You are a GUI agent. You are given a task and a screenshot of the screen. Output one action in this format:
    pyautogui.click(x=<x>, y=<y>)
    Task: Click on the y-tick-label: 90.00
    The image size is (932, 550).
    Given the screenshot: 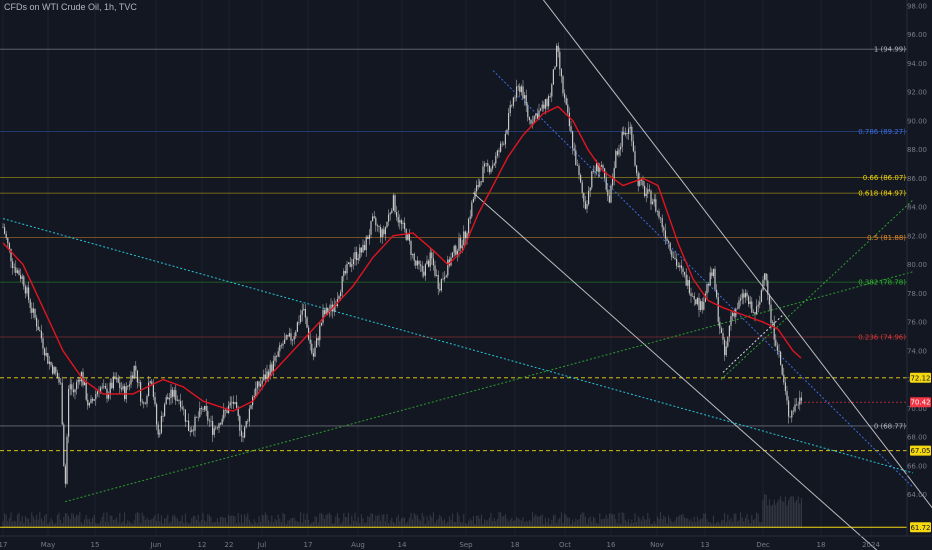 What is the action you would take?
    pyautogui.click(x=917, y=121)
    